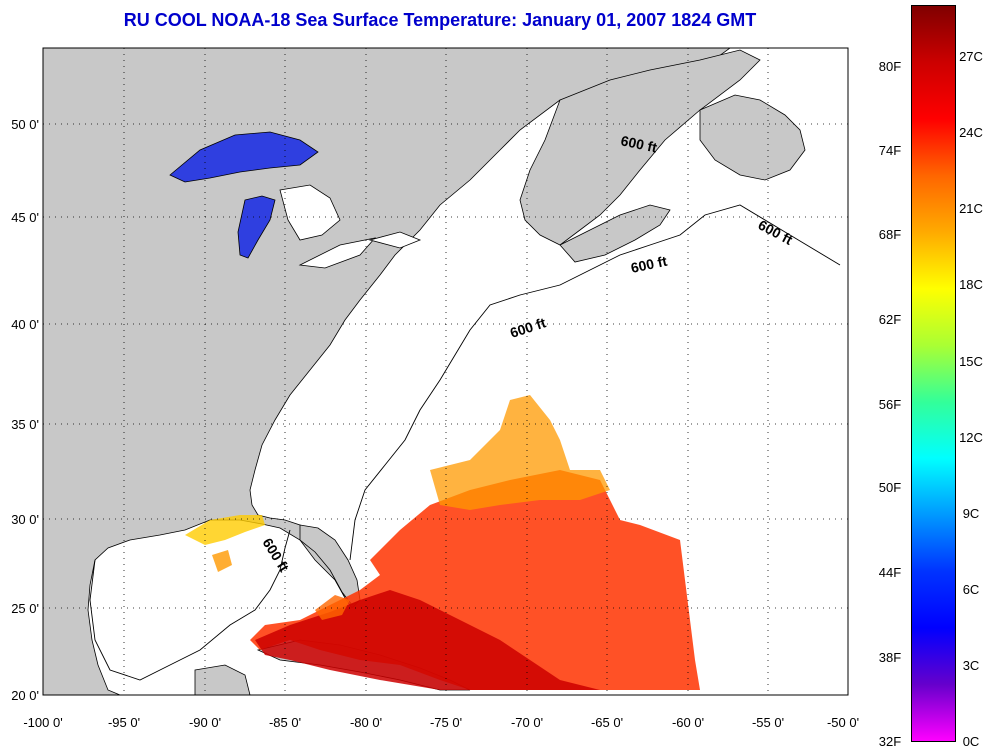 The height and width of the screenshot is (754, 984). Describe the element at coordinates (256, 227) in the screenshot. I see `lake-michigan` at that location.